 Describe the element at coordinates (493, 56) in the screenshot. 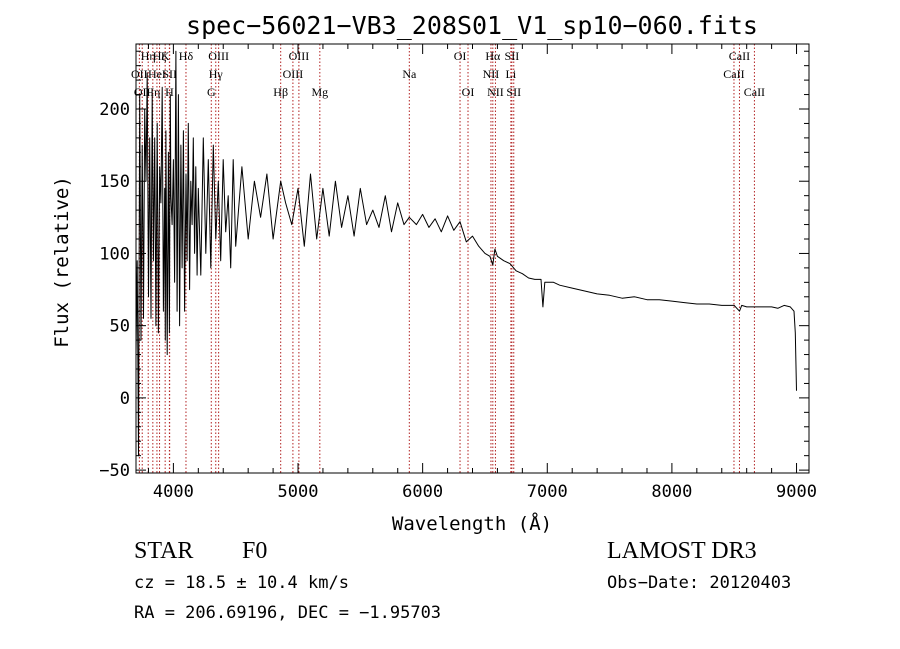

I see `line-label-21: Hα` at that location.